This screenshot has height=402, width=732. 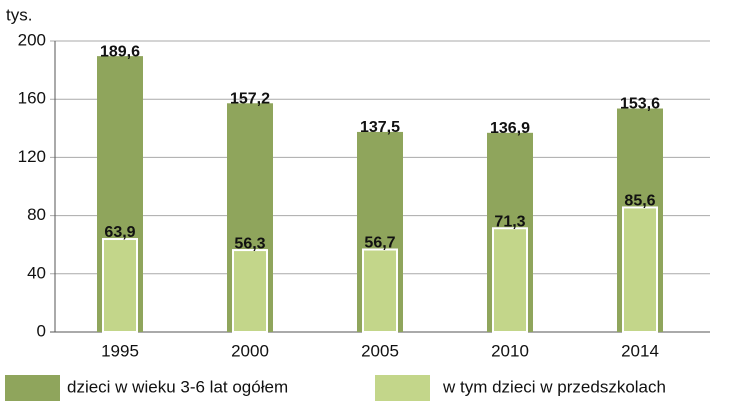 I want to click on y-tick-label: 80, so click(x=36, y=214).